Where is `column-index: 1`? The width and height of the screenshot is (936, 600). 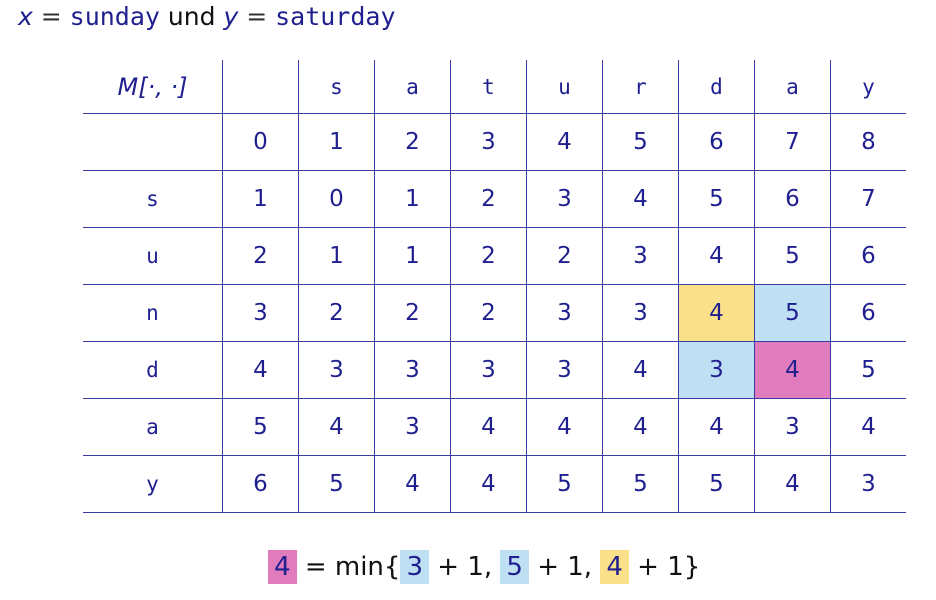
column-index: 1 is located at coordinates (336, 142).